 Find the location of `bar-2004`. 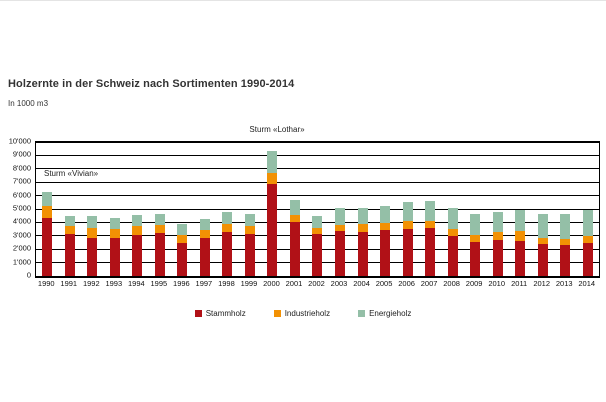

bar-2004 is located at coordinates (362, 241).